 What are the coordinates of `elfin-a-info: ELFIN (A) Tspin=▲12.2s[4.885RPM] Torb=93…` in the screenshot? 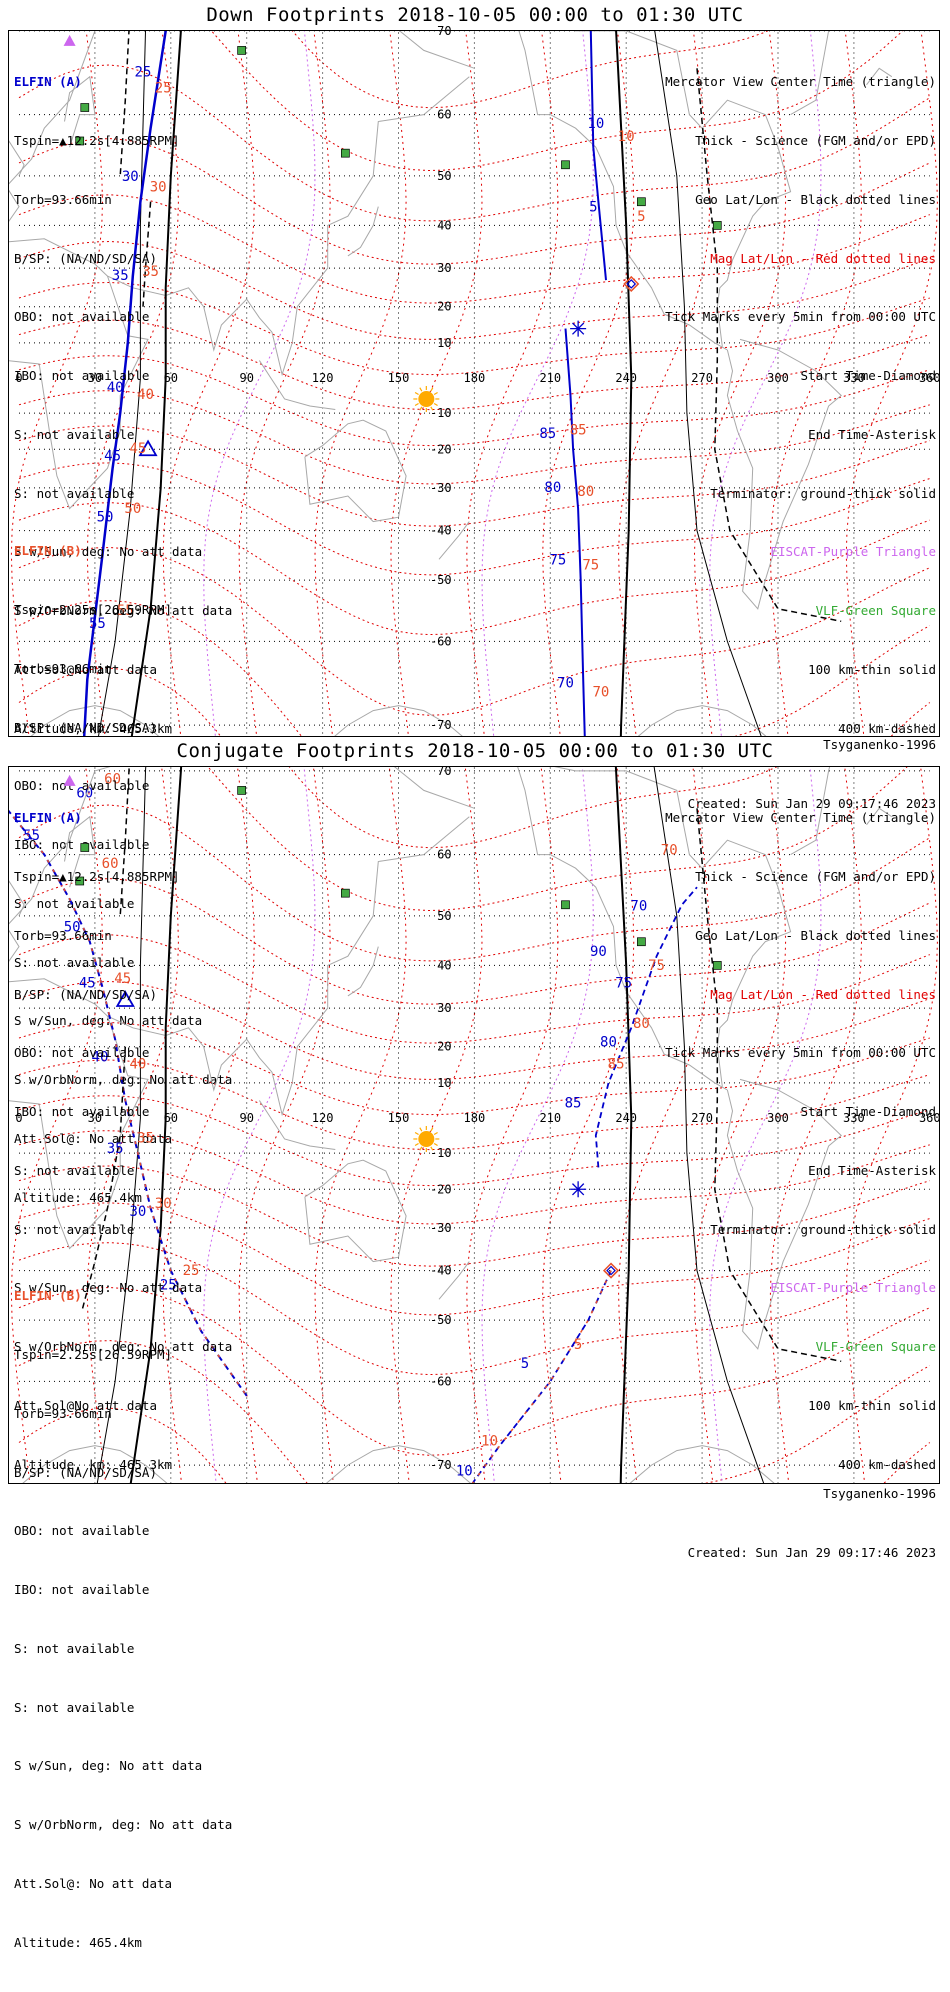 It's located at (123, 405).